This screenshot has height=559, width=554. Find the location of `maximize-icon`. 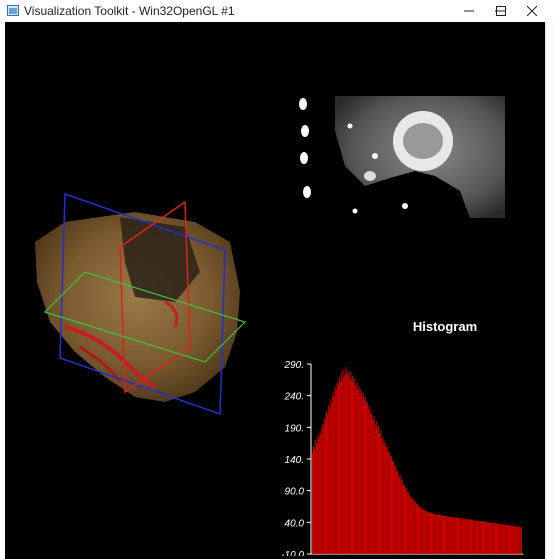

maximize-icon is located at coordinates (501, 11).